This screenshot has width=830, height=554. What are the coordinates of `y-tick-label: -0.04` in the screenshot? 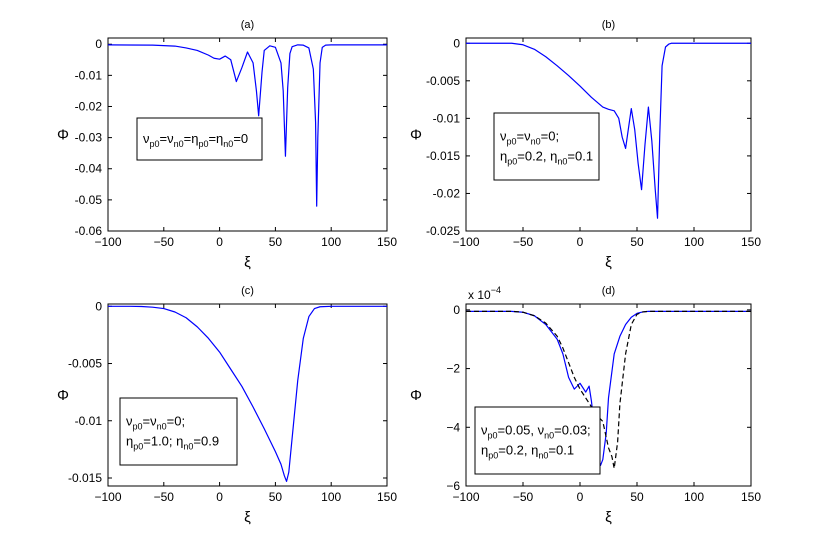 It's located at (89, 169).